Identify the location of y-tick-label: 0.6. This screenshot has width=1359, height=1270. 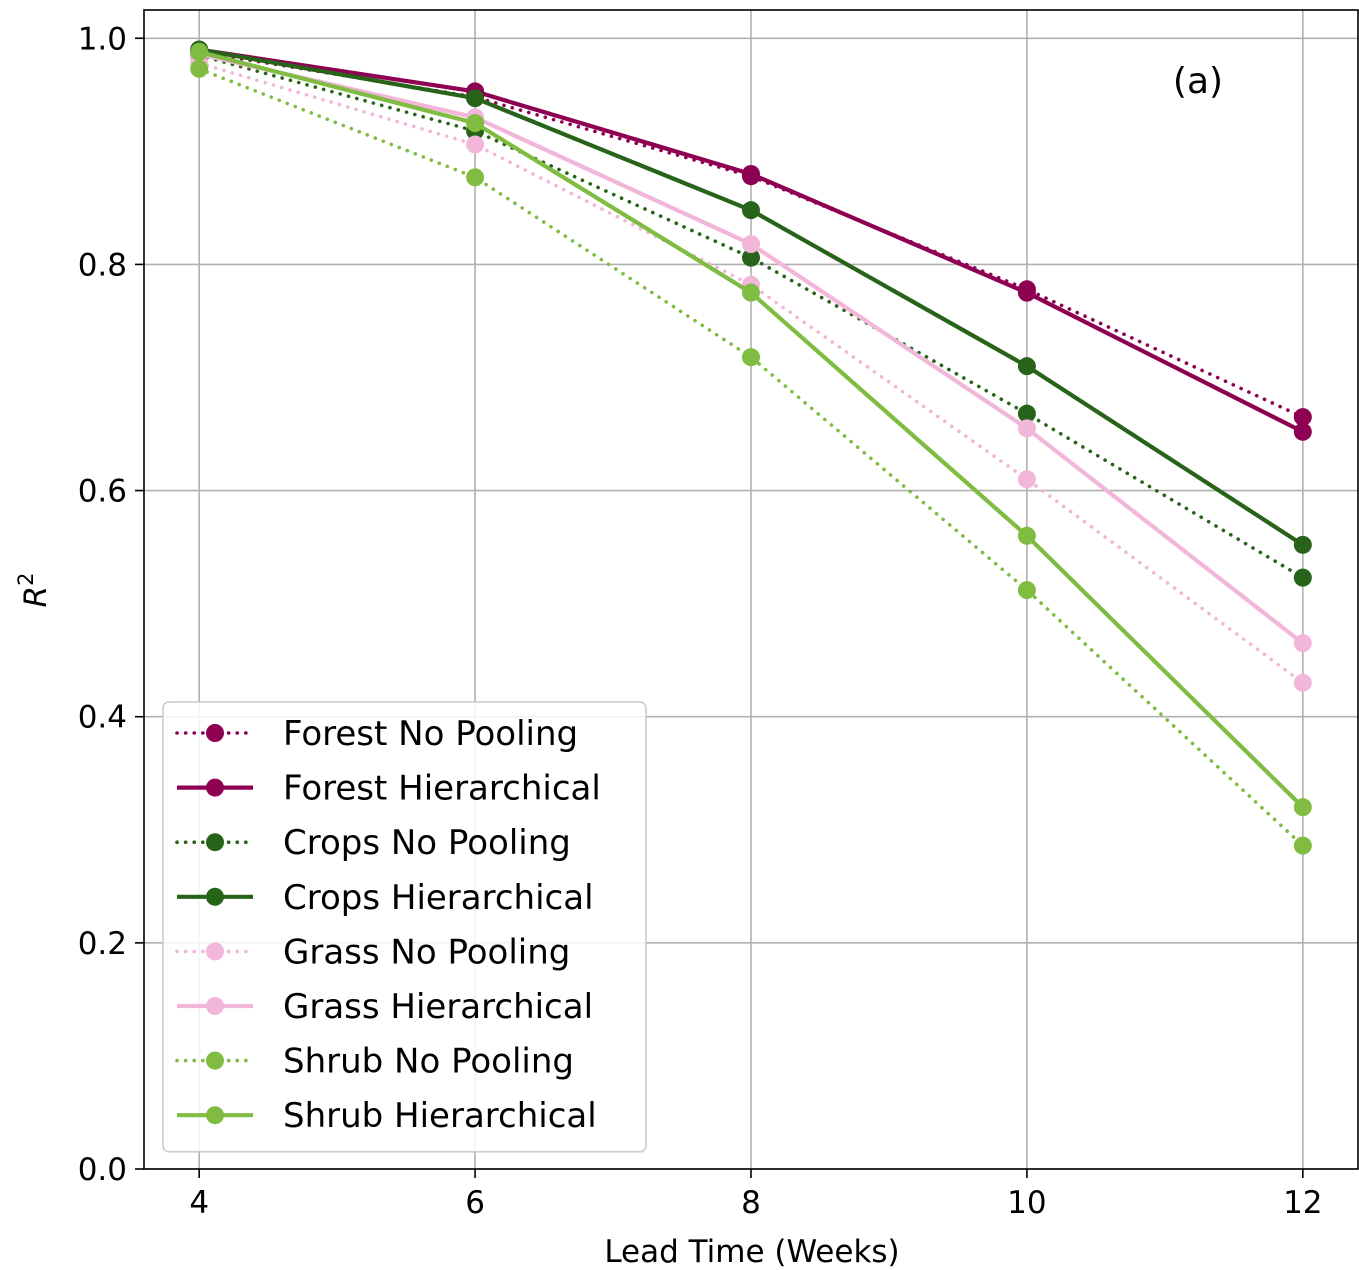
(102, 492).